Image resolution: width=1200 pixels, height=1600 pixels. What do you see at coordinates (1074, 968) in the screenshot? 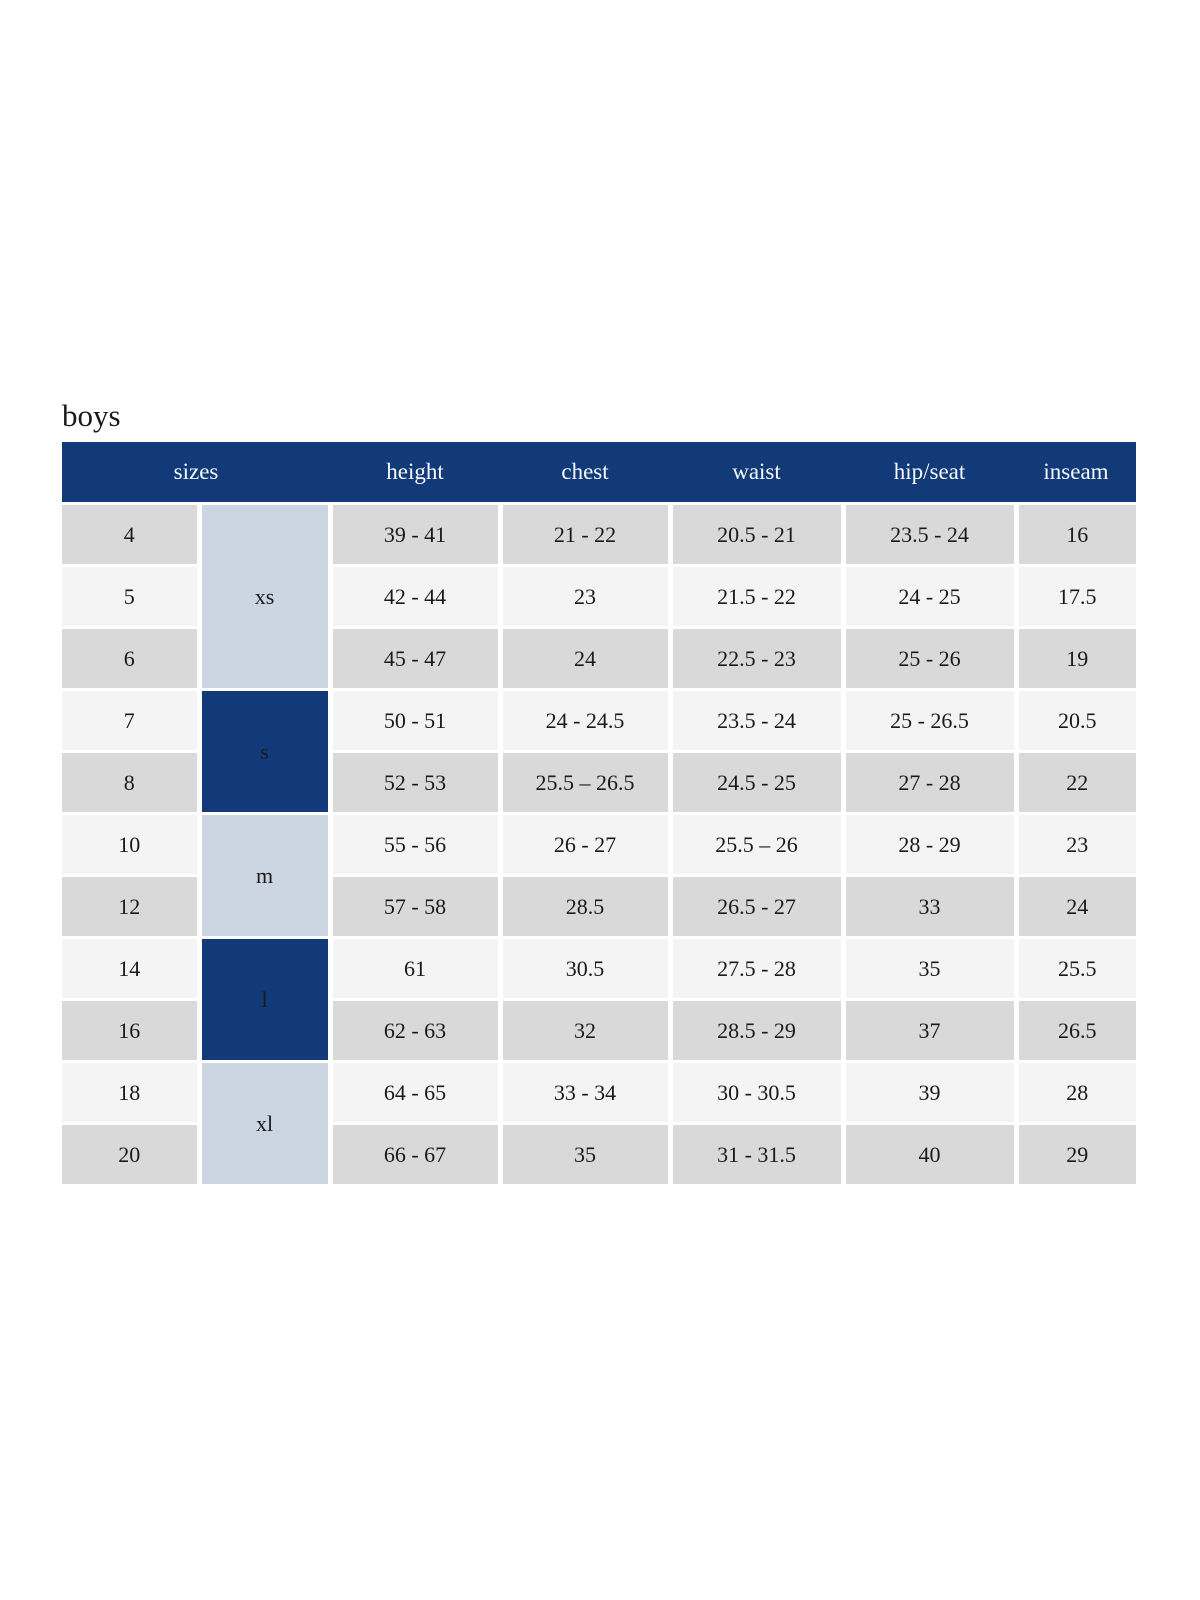
I see `inseam-cell: 25.5` at bounding box center [1074, 968].